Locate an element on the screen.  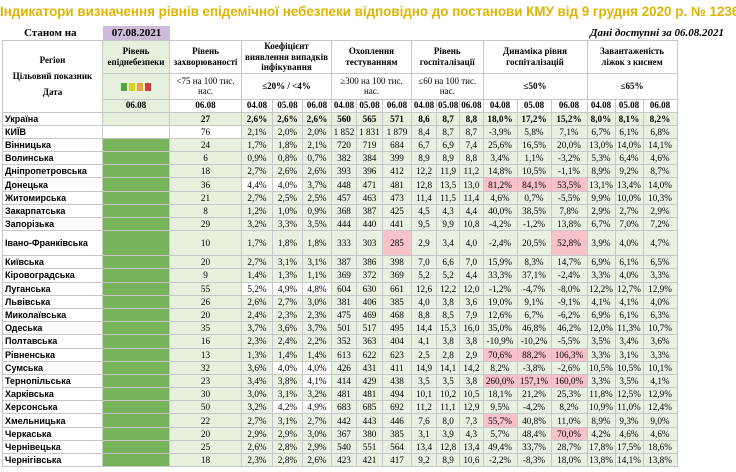
test-value: 473 is located at coordinates (397, 197).